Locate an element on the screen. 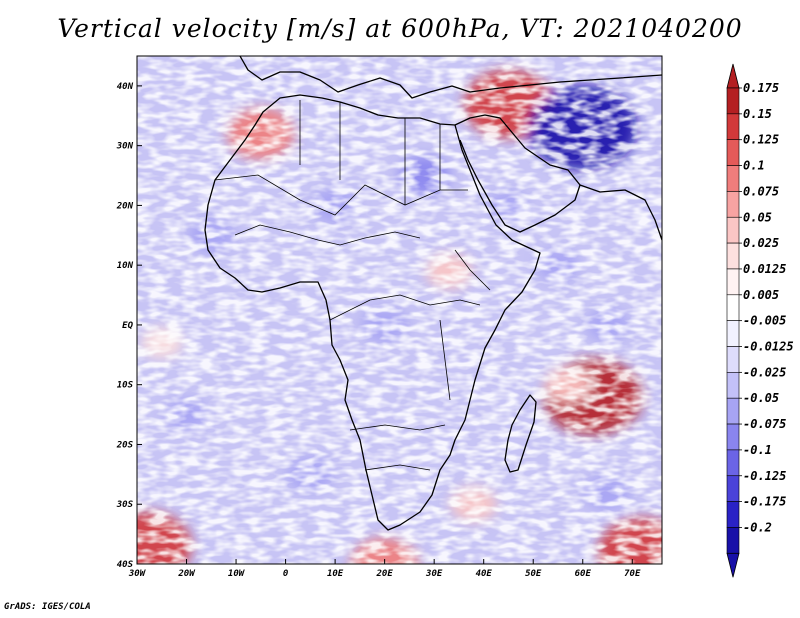 The width and height of the screenshot is (800, 618). lon-tick-label: 10E is located at coordinates (335, 574).